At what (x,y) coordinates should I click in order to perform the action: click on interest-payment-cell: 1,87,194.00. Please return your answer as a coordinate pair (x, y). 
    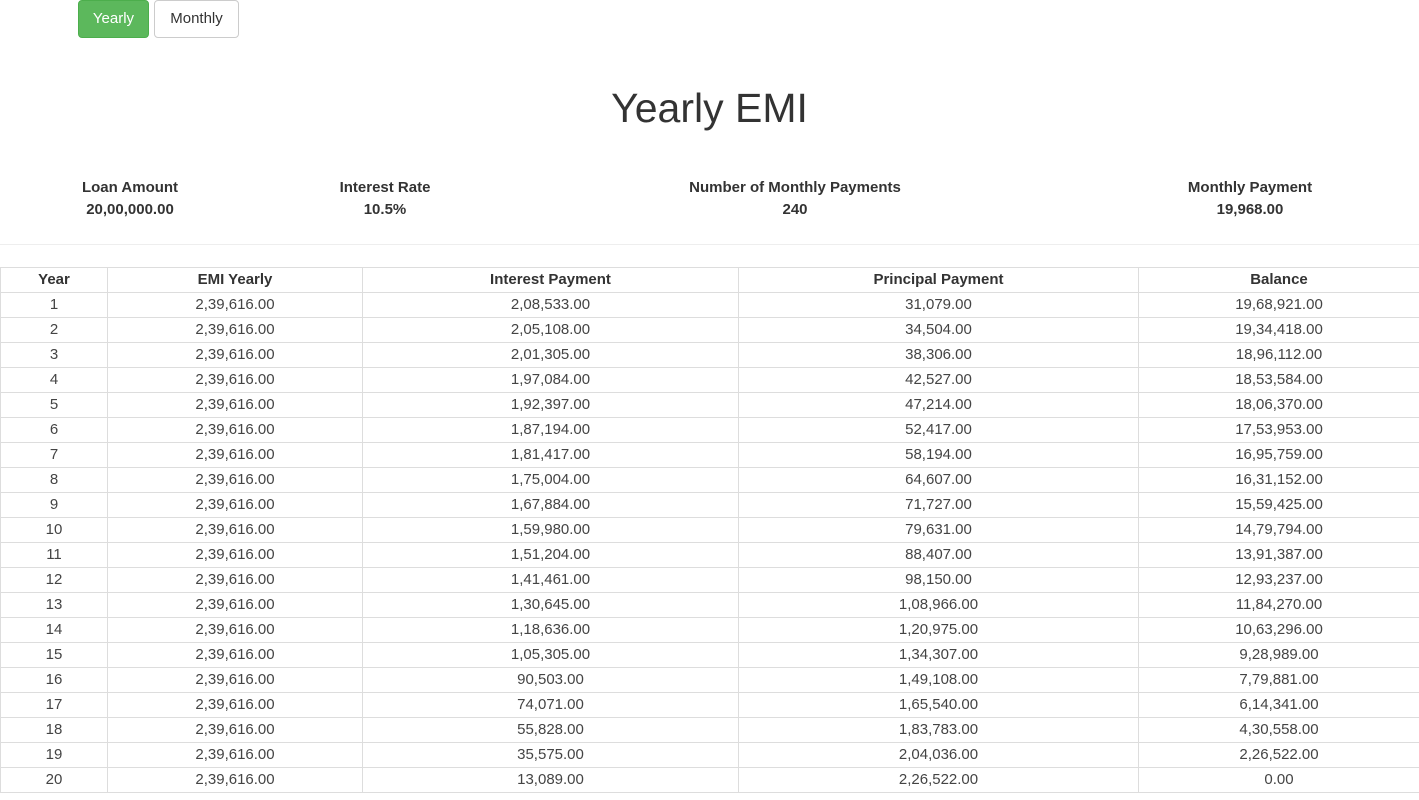
    Looking at the image, I should click on (550, 430).